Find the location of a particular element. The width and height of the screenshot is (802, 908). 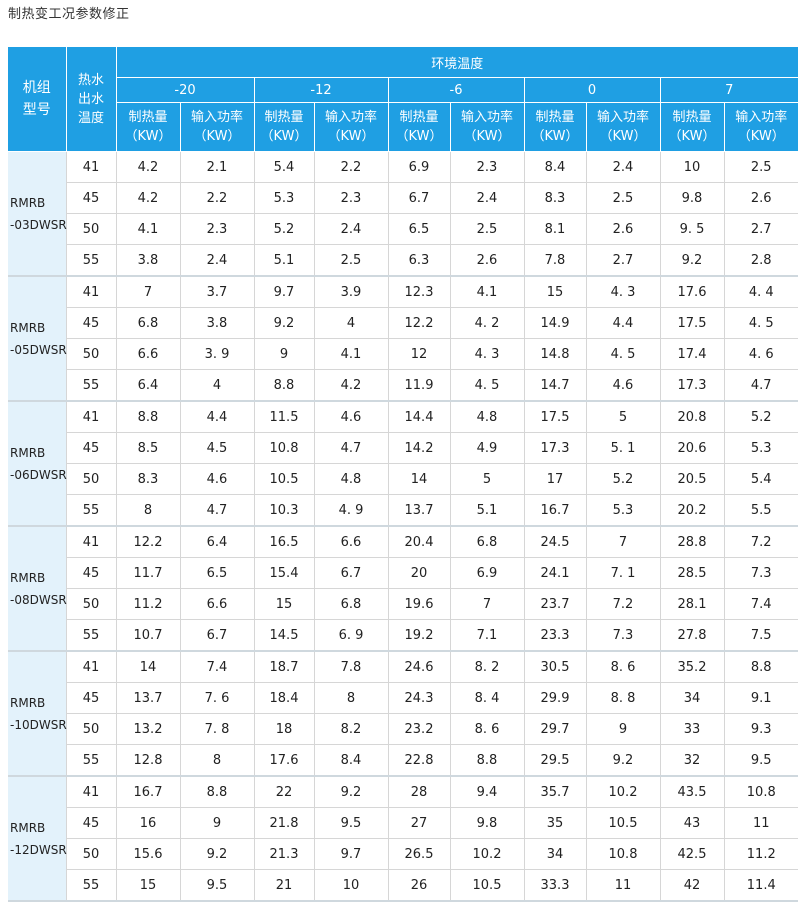

input-power-cell: 4.8 is located at coordinates (351, 479).